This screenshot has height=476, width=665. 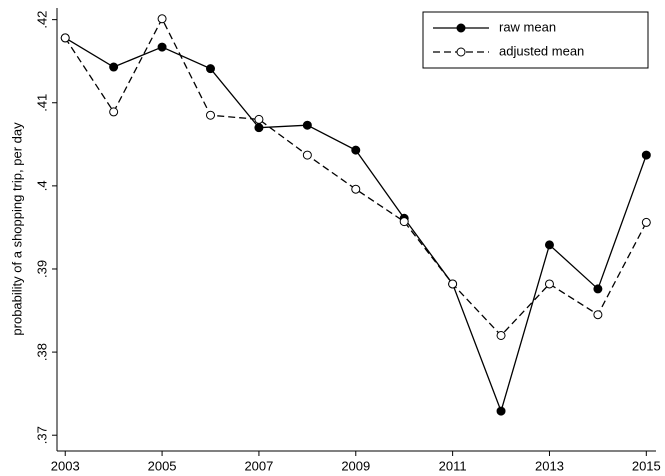 What do you see at coordinates (41, 20) in the screenshot?
I see `y-tick-label: .42` at bounding box center [41, 20].